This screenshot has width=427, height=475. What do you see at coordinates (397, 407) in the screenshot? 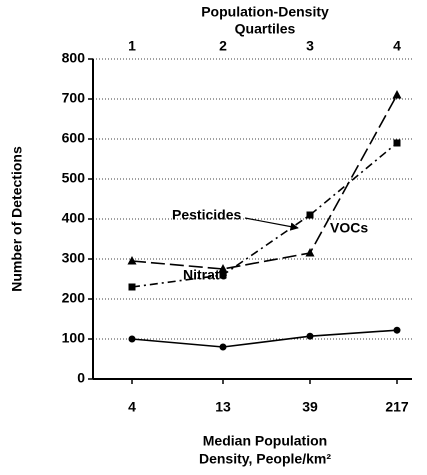
I see `x-tick-label: 217` at bounding box center [397, 407].